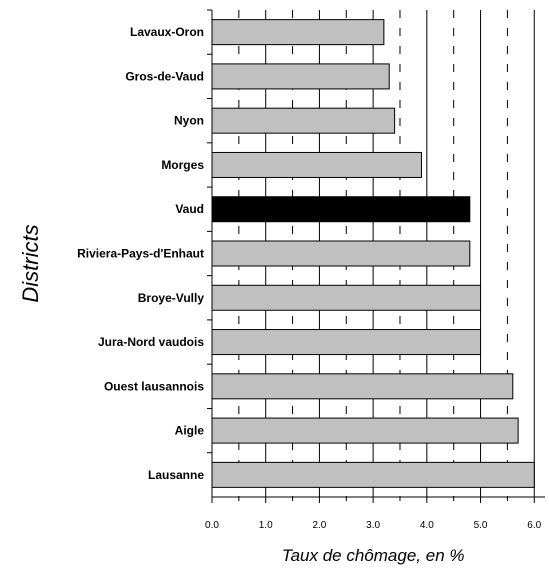  I want to click on bar-morges, so click(316, 164).